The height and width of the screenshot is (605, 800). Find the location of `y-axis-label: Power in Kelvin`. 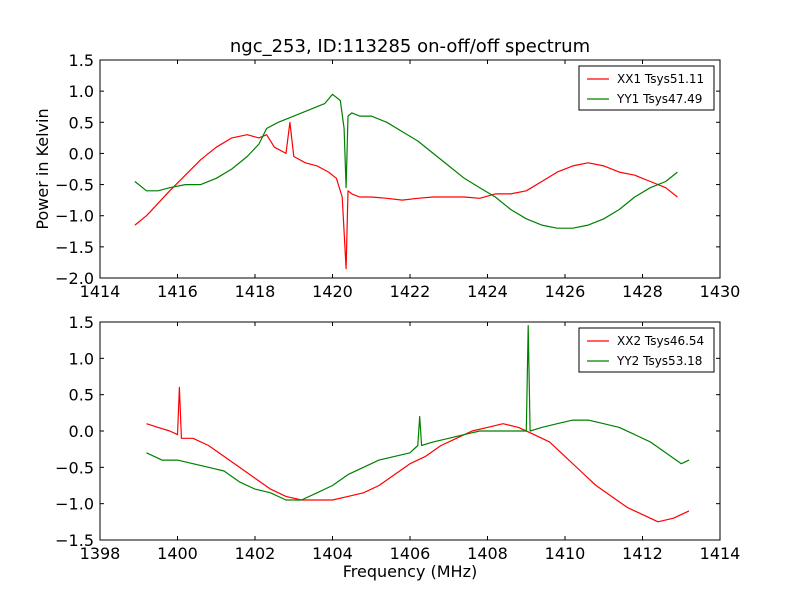

y-axis-label: Power in Kelvin is located at coordinates (42, 168).